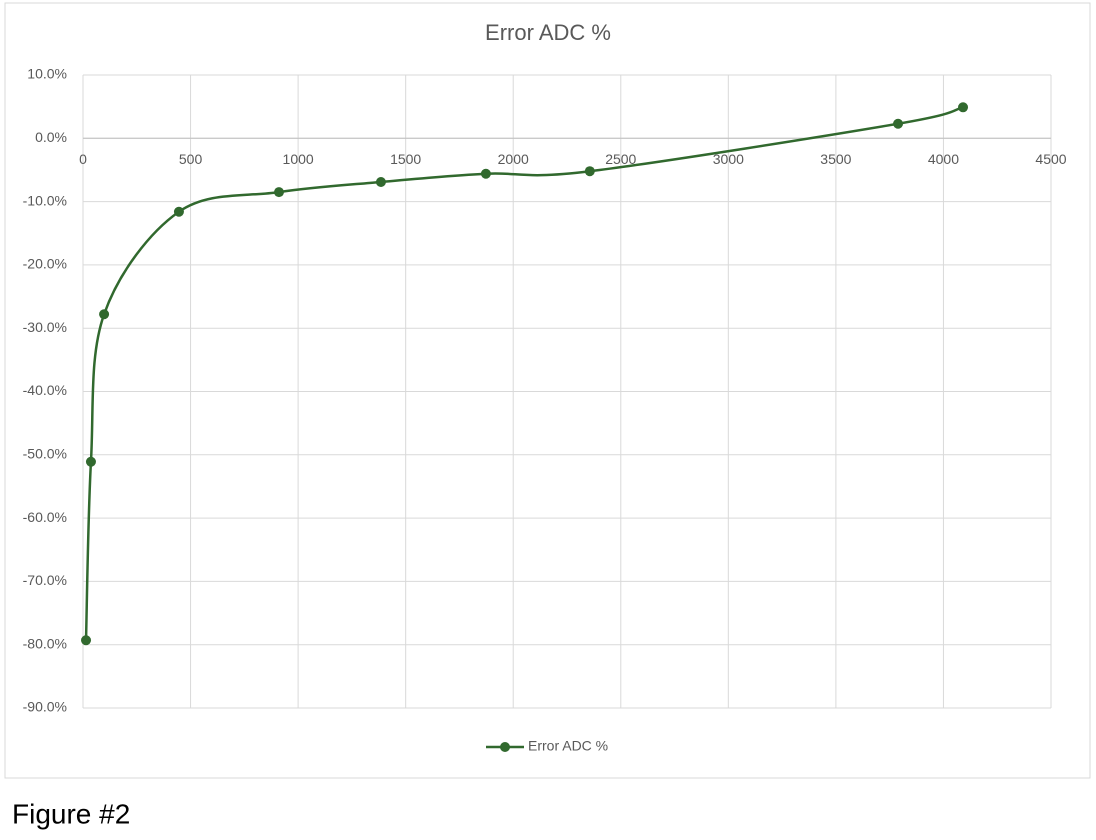  Describe the element at coordinates (568, 746) in the screenshot. I see `legend-label: Error ADC %` at that location.